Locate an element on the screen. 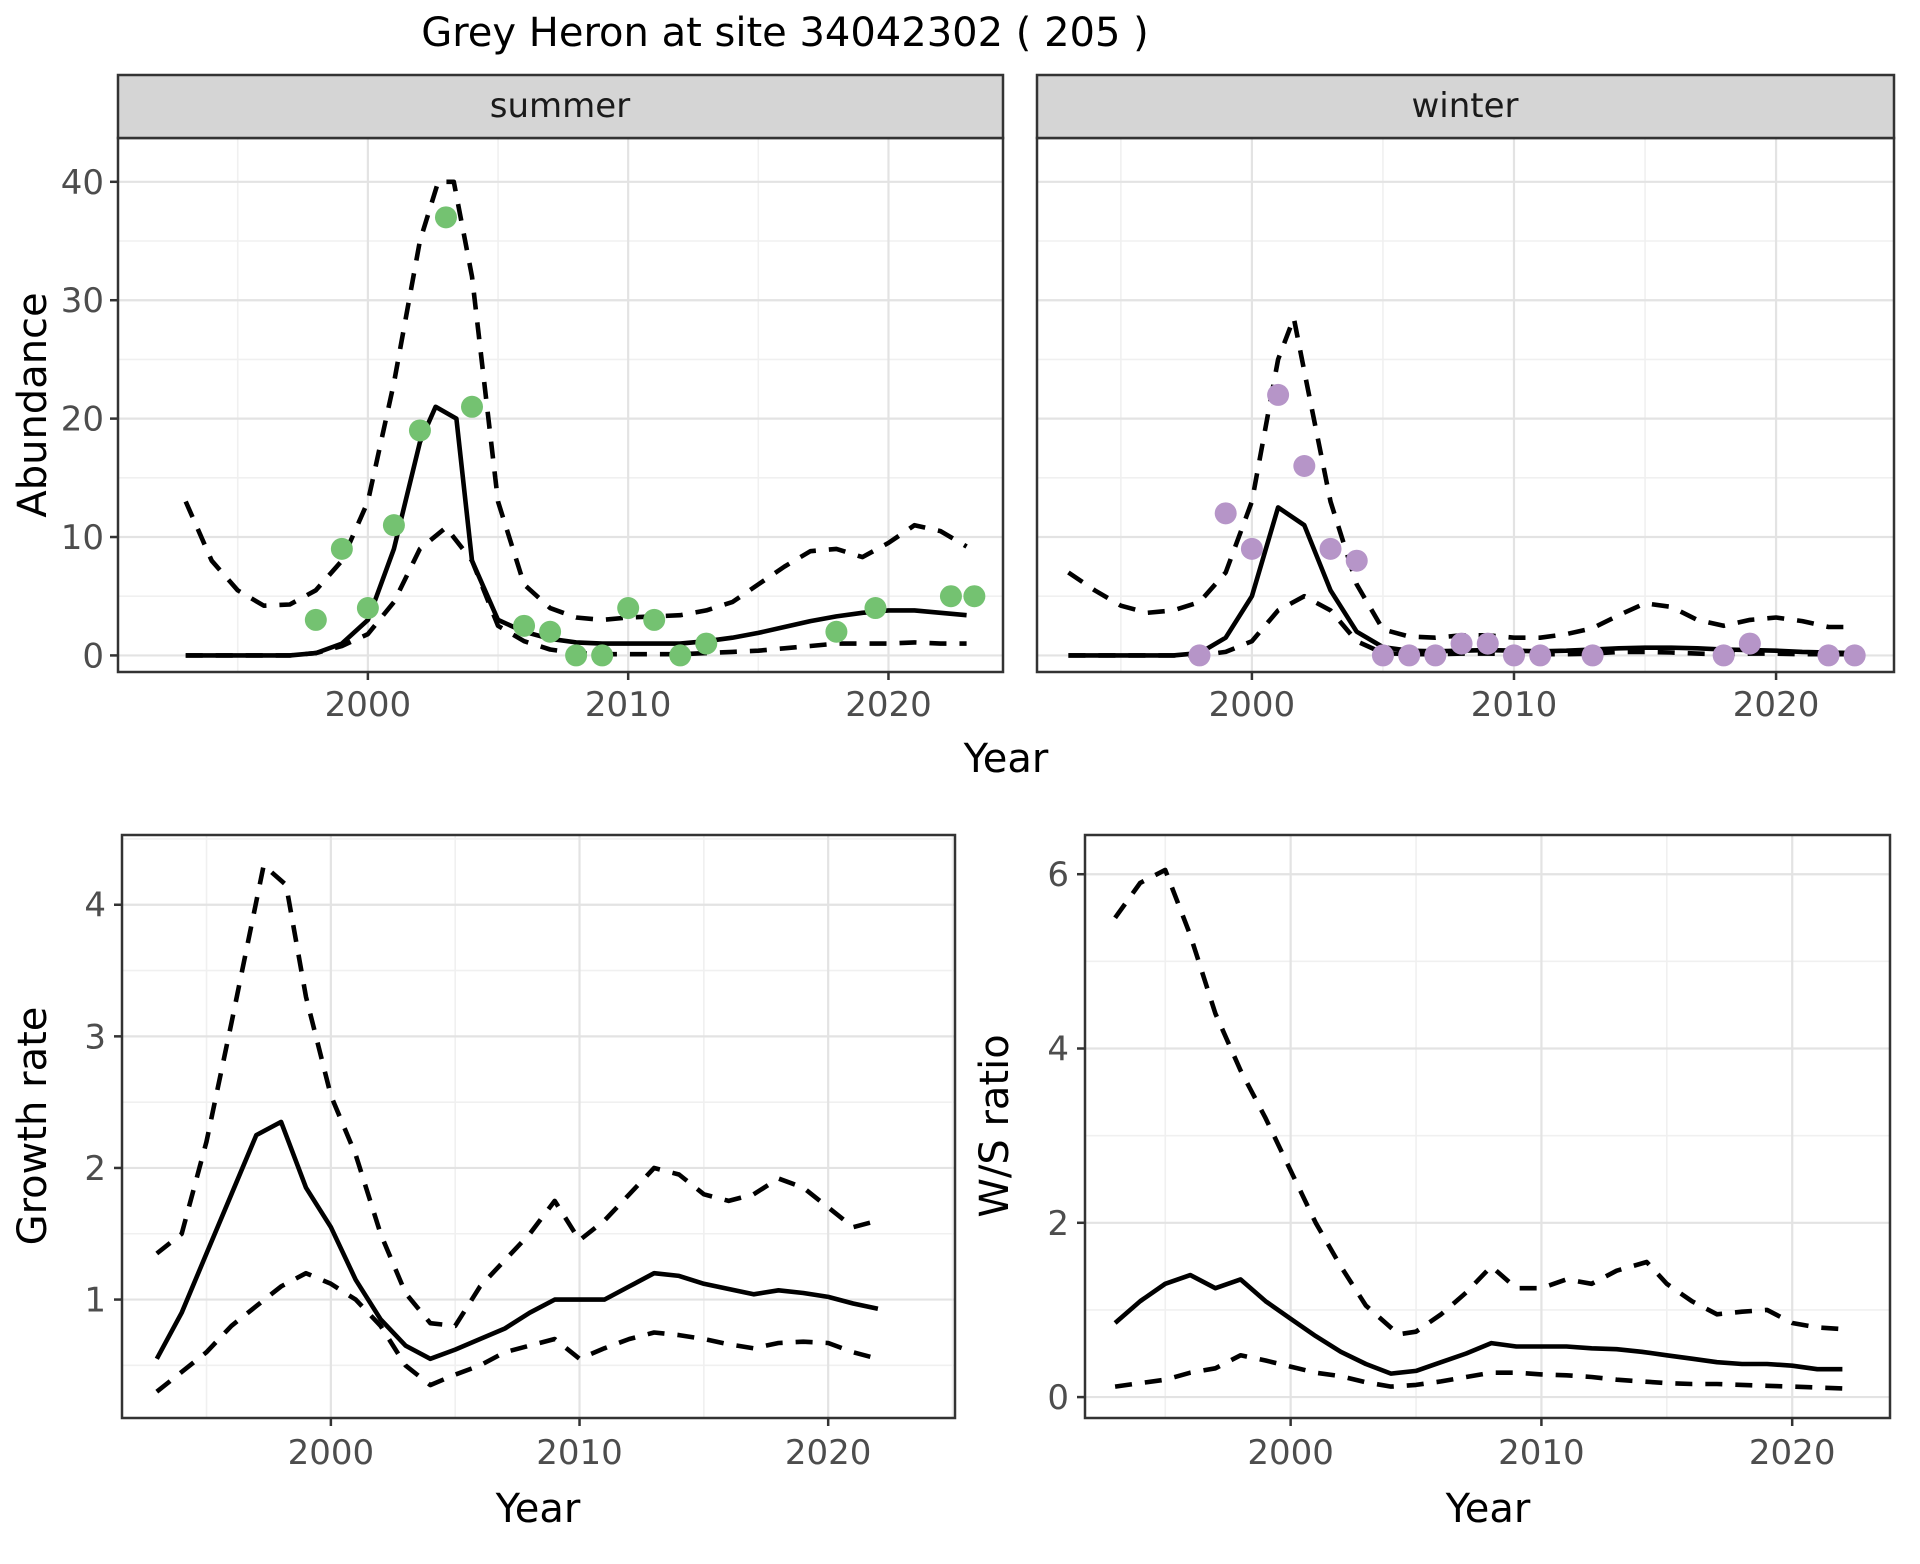 The width and height of the screenshot is (1920, 1564). y-tick-label: 40 is located at coordinates (82, 183).